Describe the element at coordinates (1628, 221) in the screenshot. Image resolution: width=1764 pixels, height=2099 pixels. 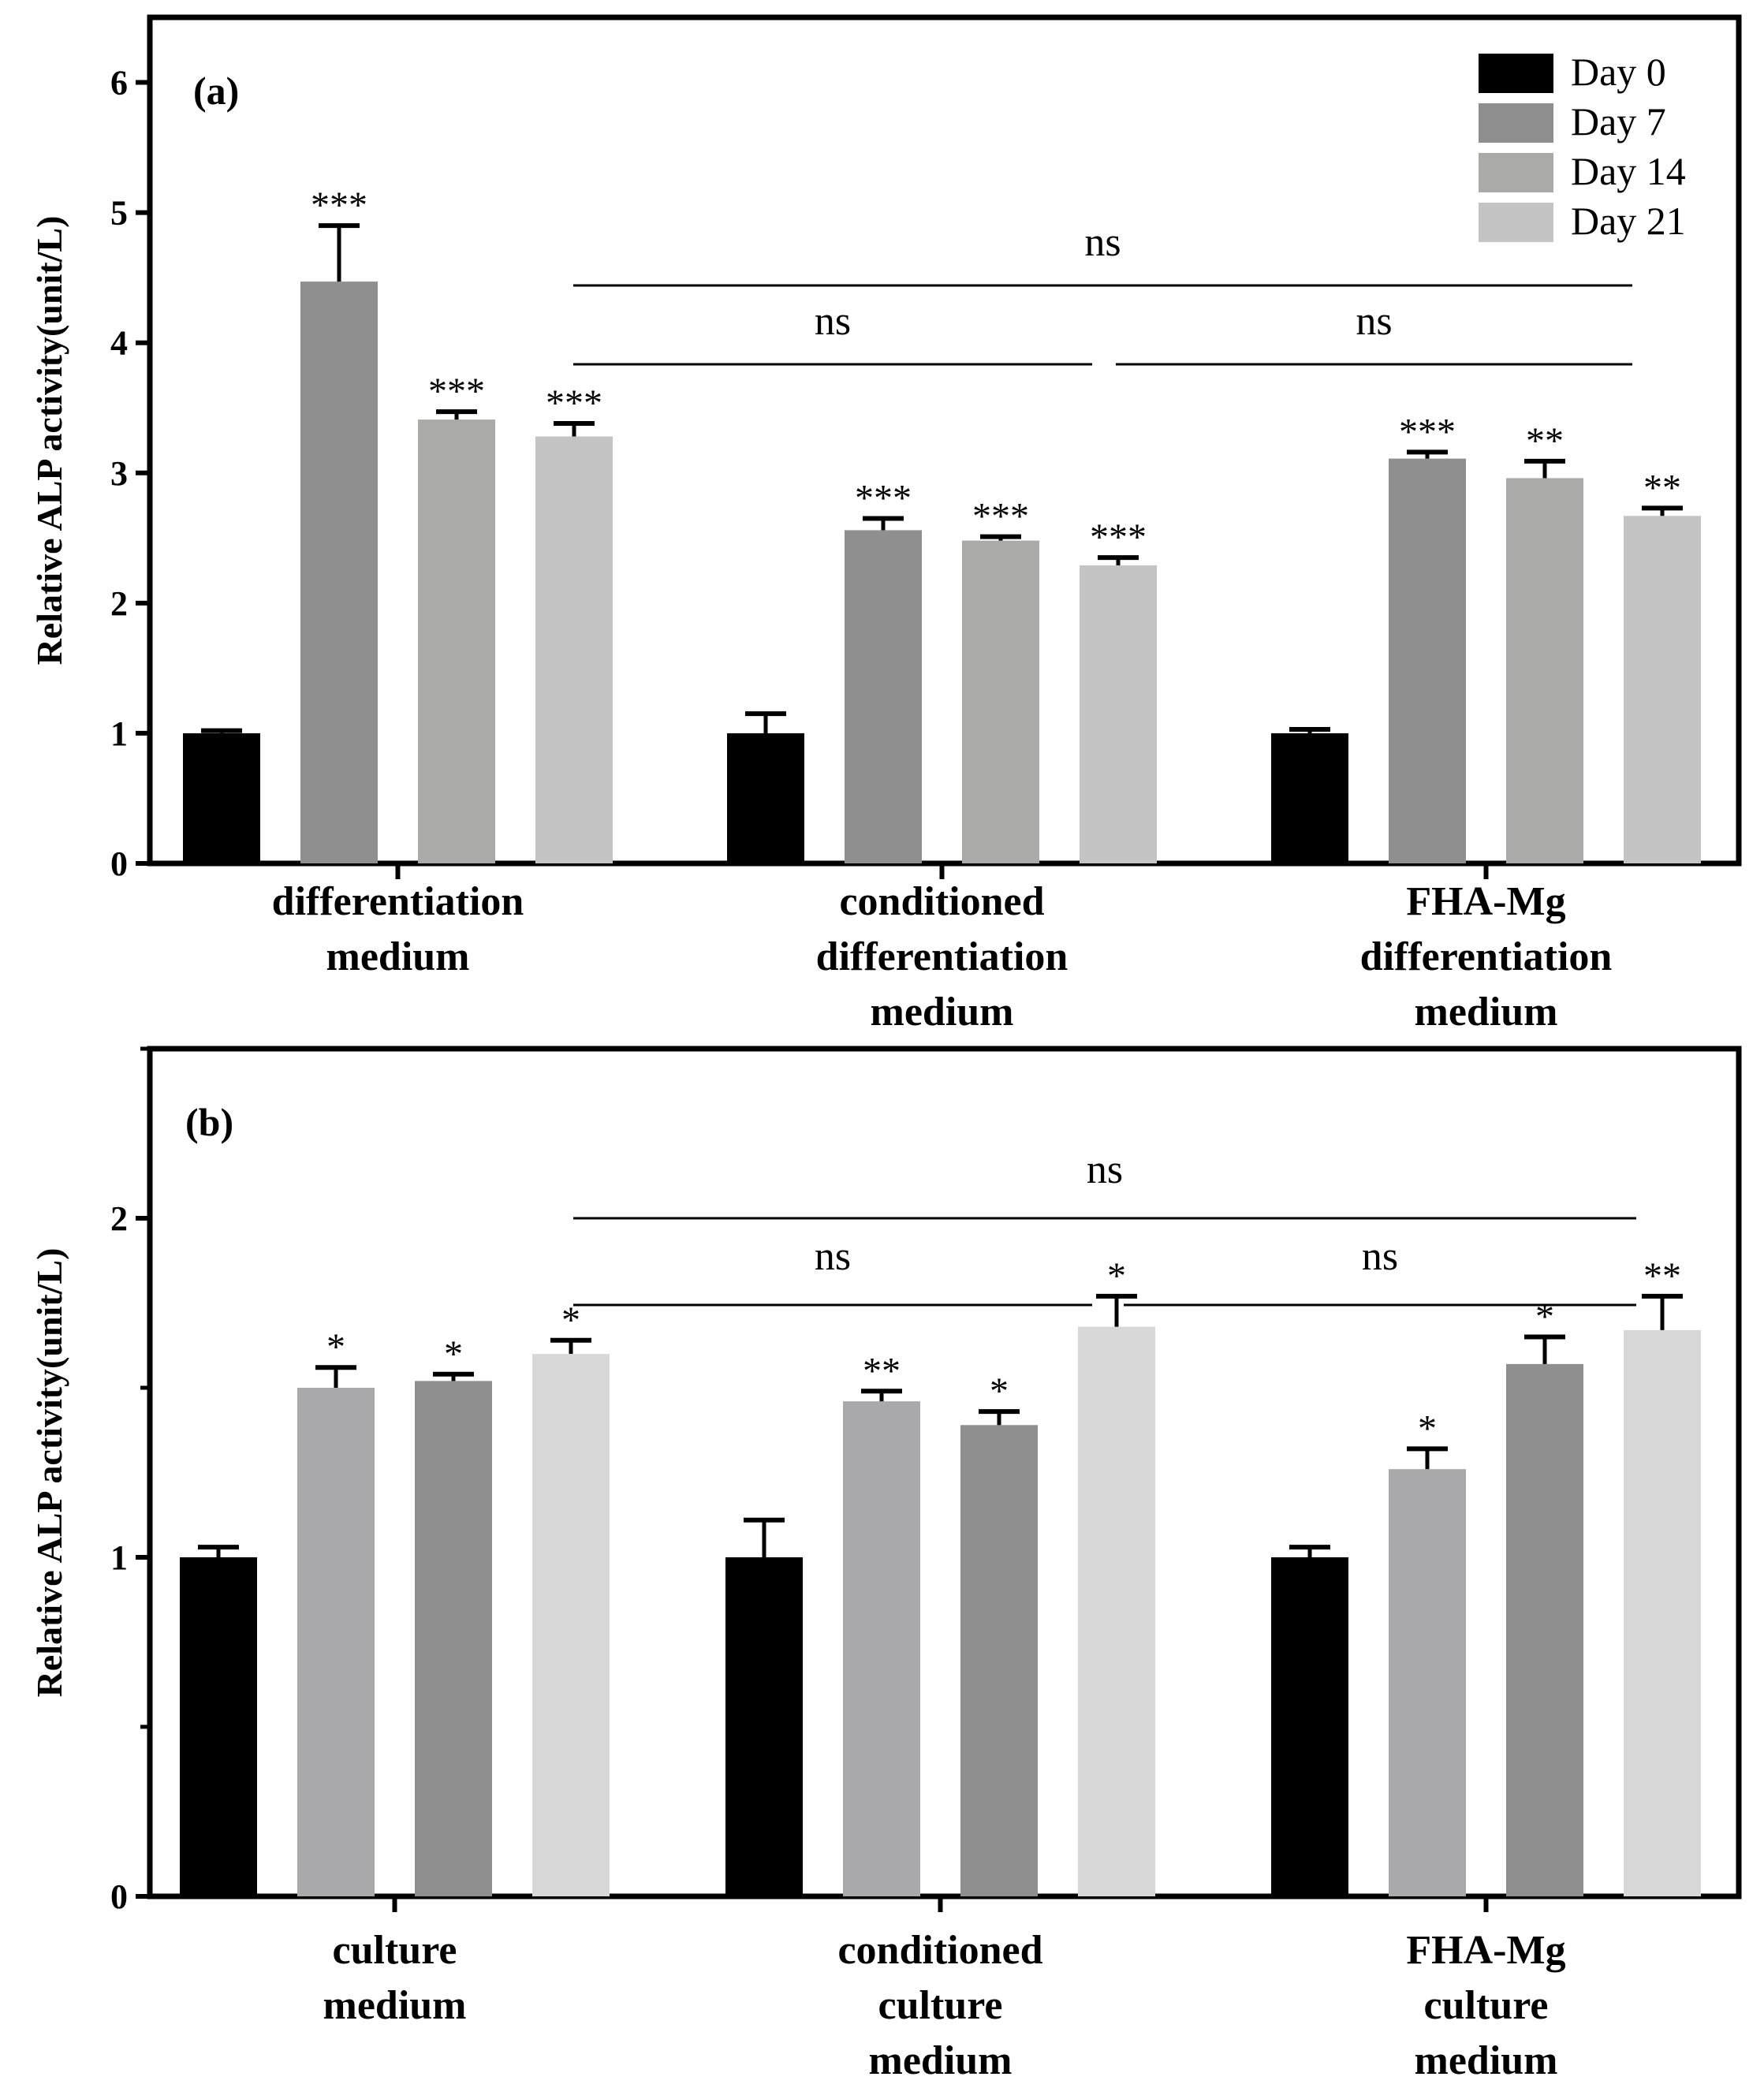
I see `legend-label: Day 21` at that location.